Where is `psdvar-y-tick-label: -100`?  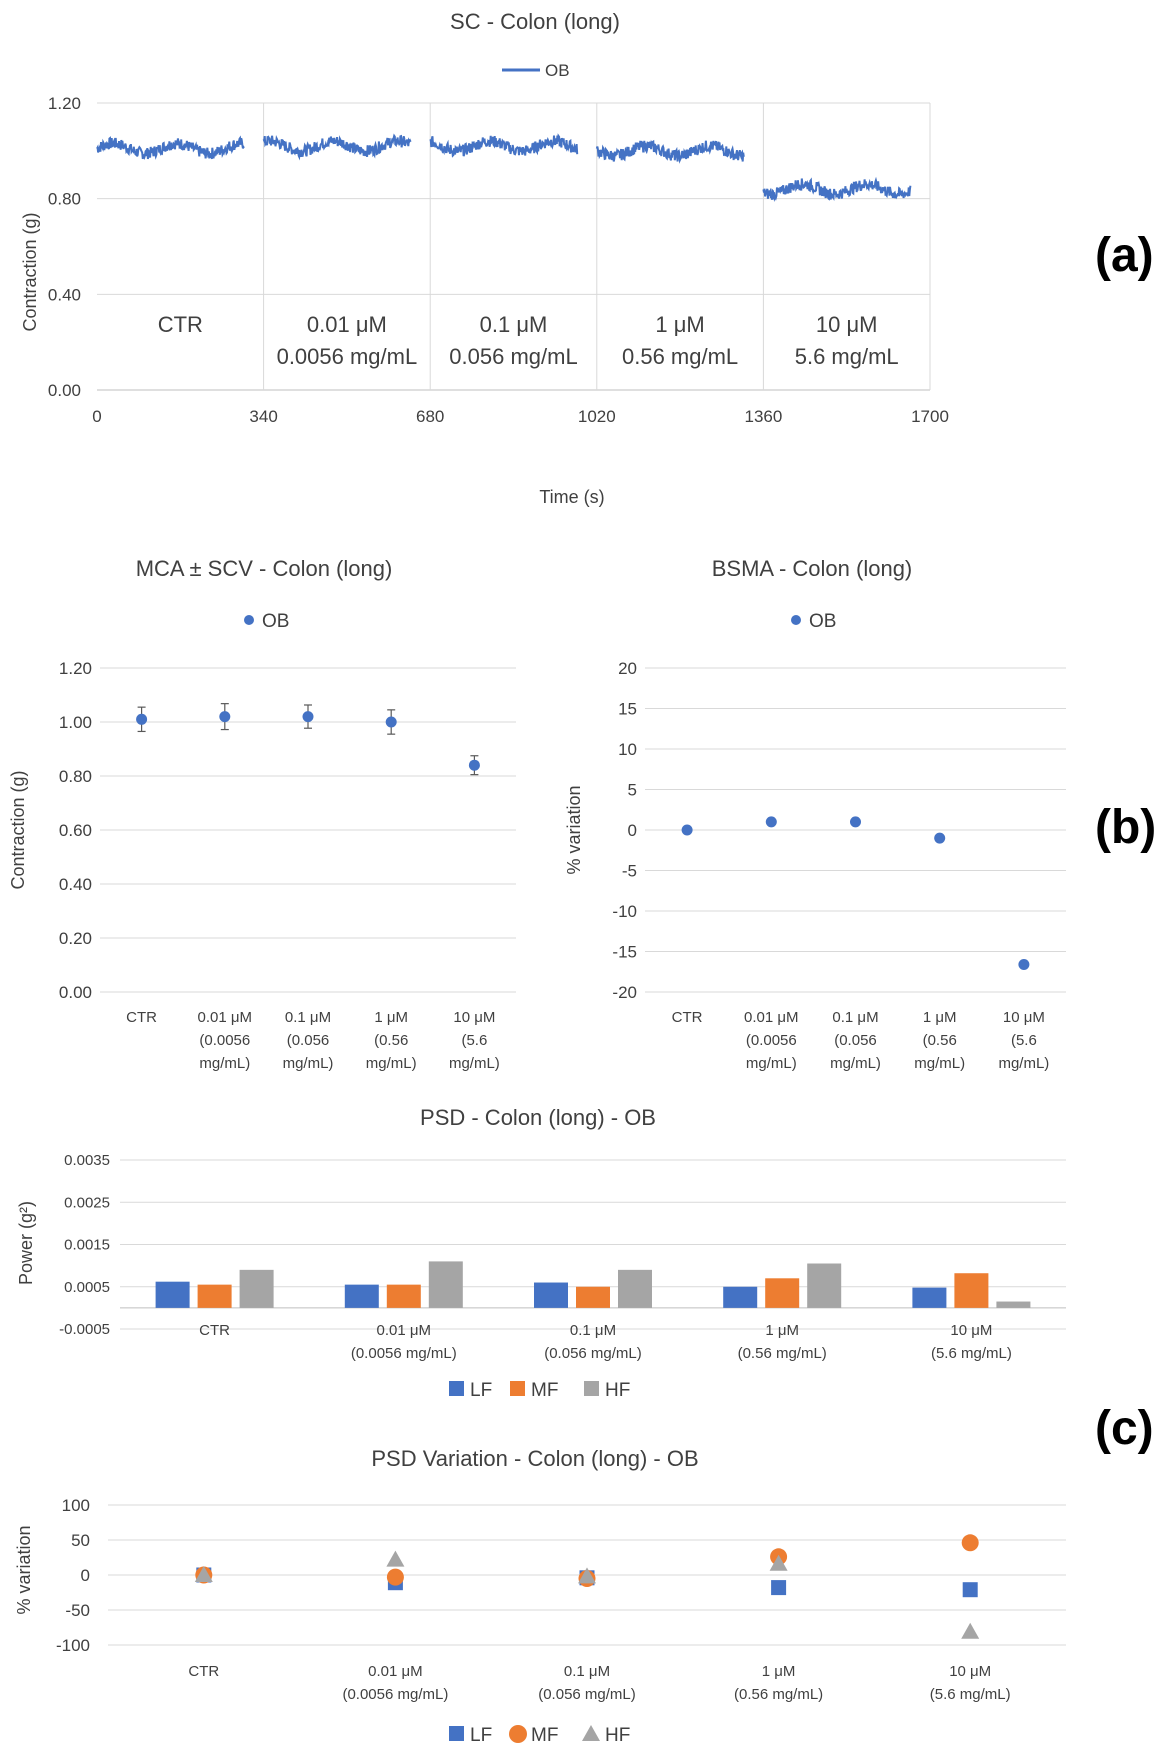 psdvar-y-tick-label: -100 is located at coordinates (73, 1645).